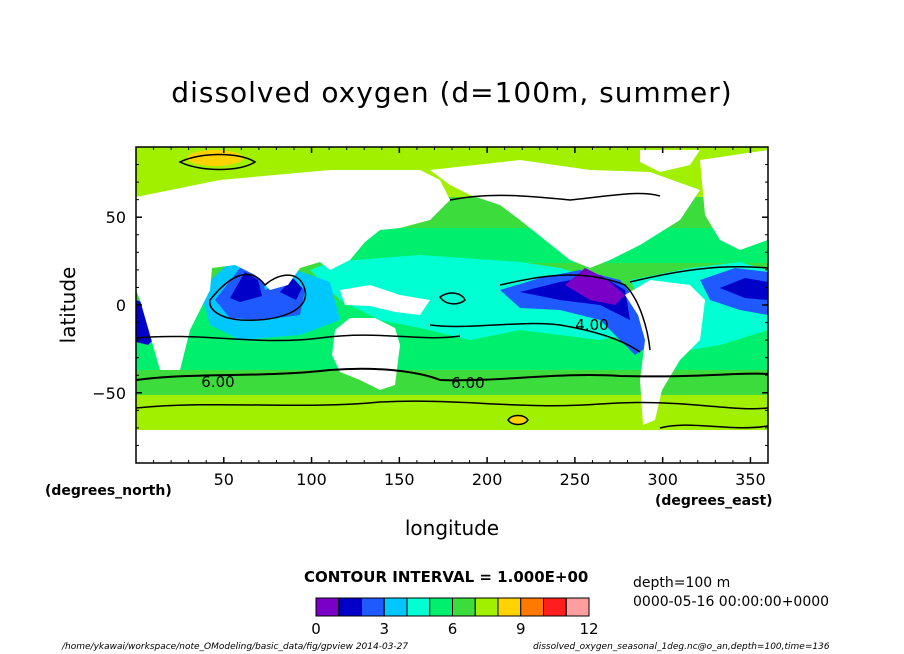  I want to click on land-africa-eurasia, so click(293, 270).